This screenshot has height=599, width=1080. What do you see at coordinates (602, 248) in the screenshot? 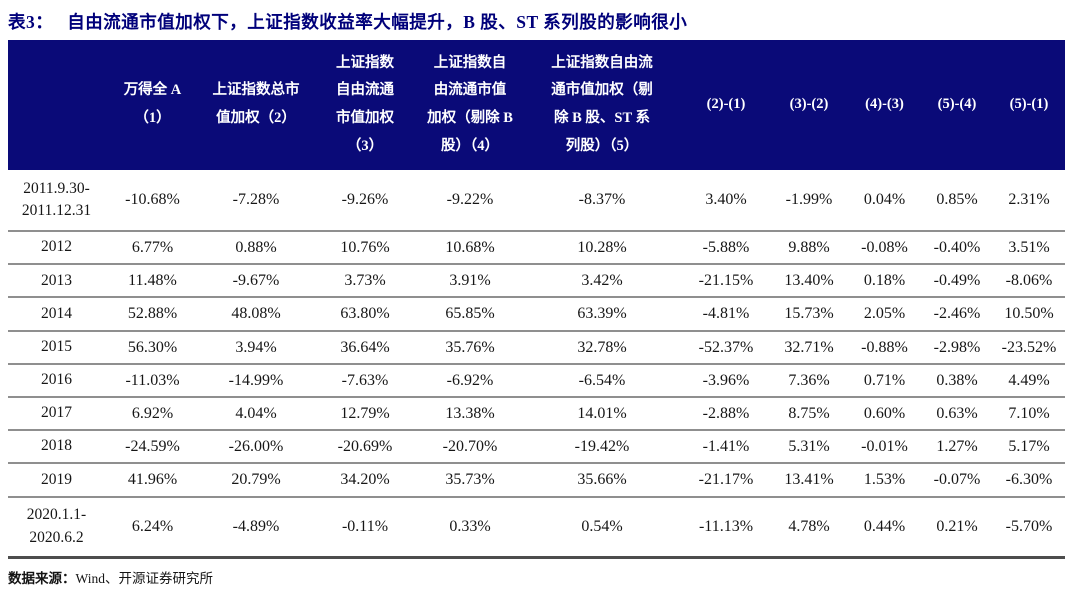
I see `table-cell: 10.28%` at bounding box center [602, 248].